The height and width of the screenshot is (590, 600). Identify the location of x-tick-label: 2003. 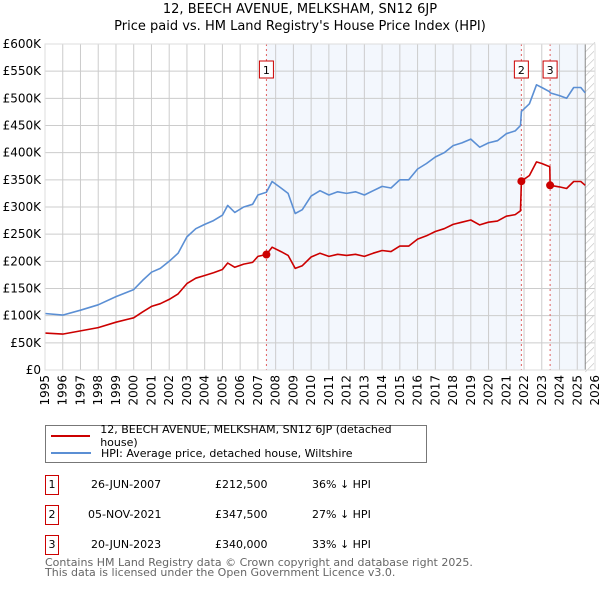
(187, 390).